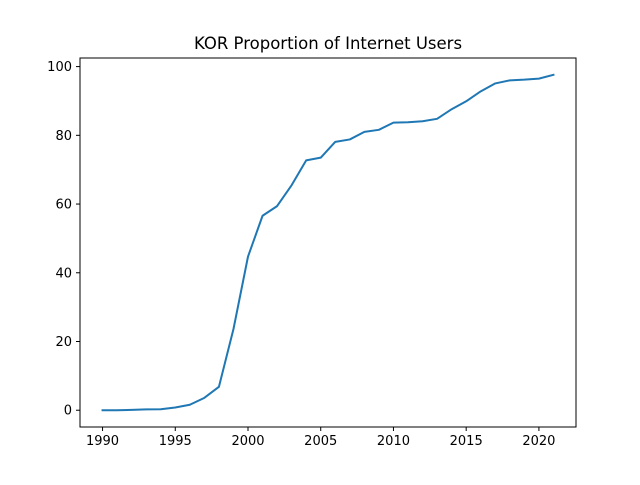 The image size is (640, 485). Describe the element at coordinates (68, 411) in the screenshot. I see `y-tick-label: 0` at that location.